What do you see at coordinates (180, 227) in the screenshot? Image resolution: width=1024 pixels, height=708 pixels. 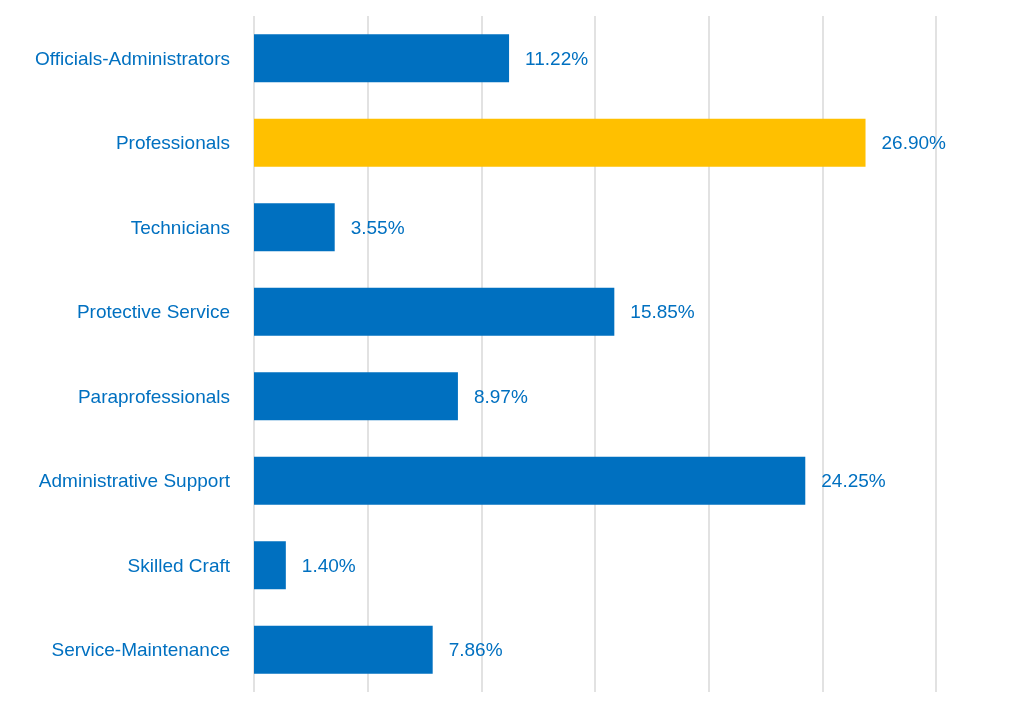 I see `y-tick-label: Technicians` at bounding box center [180, 227].